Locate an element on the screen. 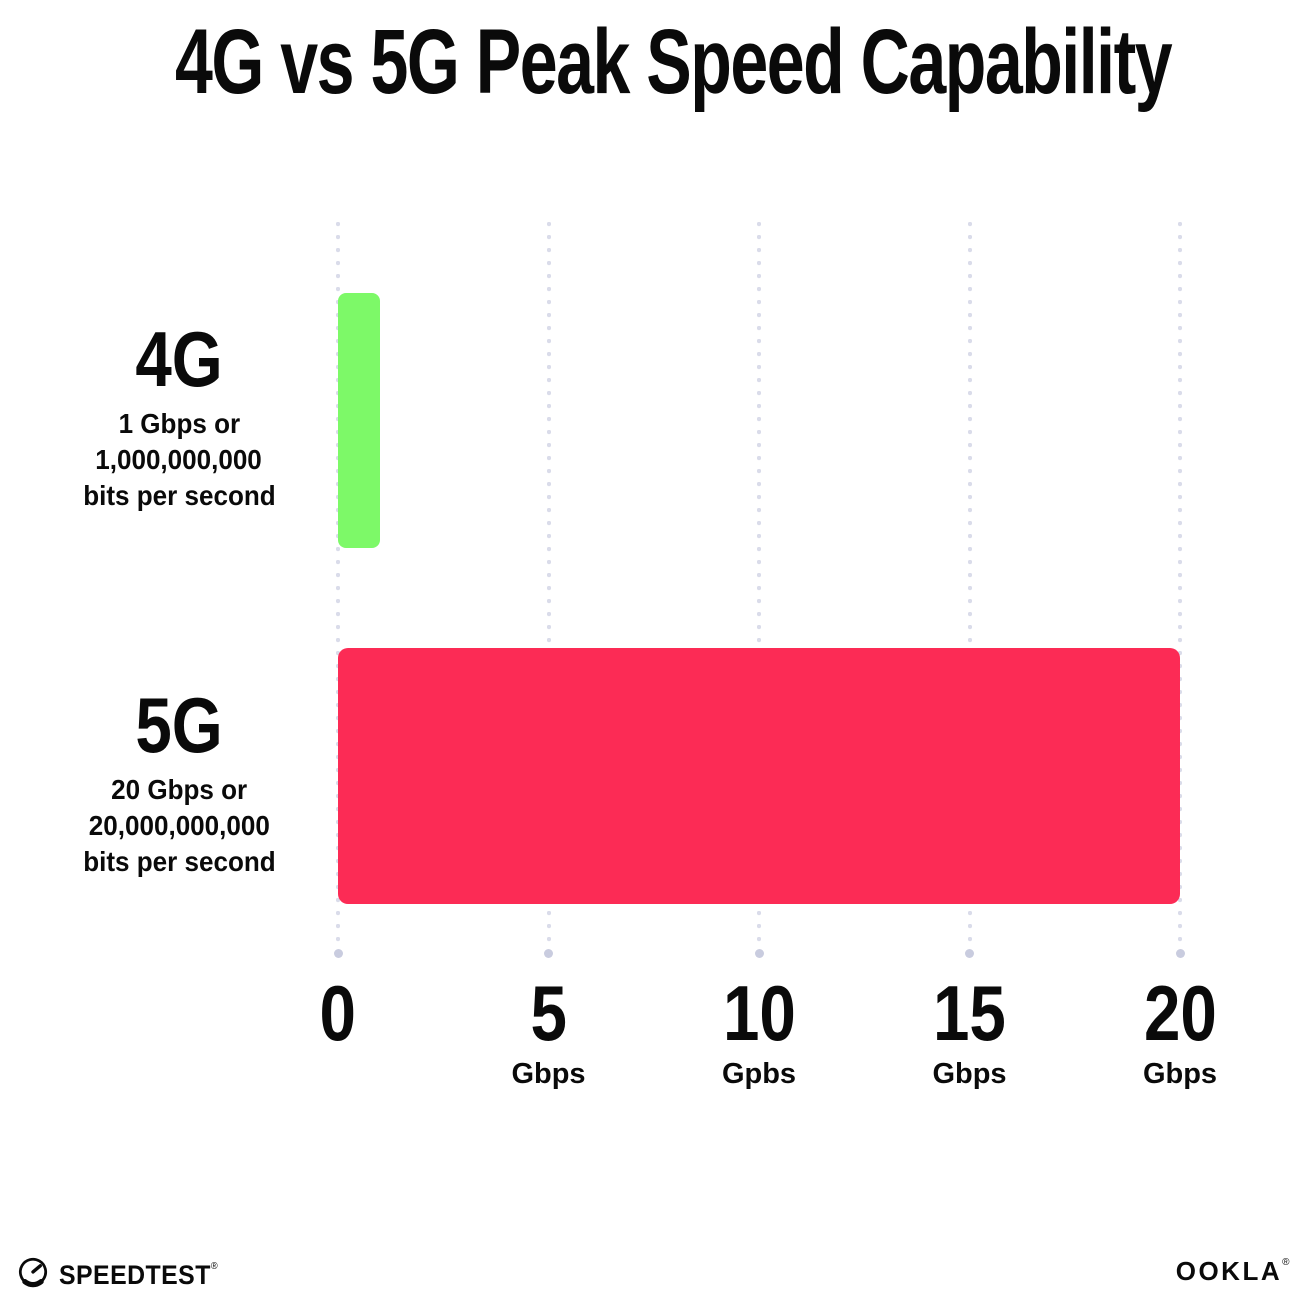 The image size is (1308, 1315). chart-title-text: 4G vs 5G Peak Speed Capability is located at coordinates (674, 62).